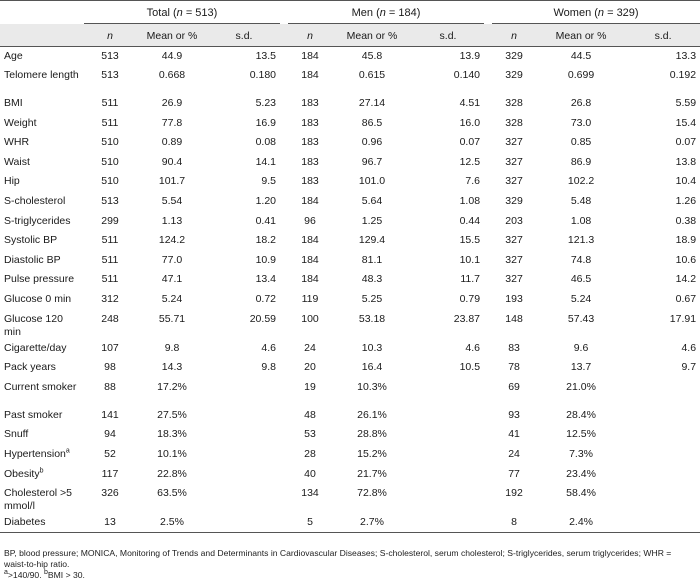 The image size is (700, 581). I want to click on men-n-cell: 19, so click(310, 386).